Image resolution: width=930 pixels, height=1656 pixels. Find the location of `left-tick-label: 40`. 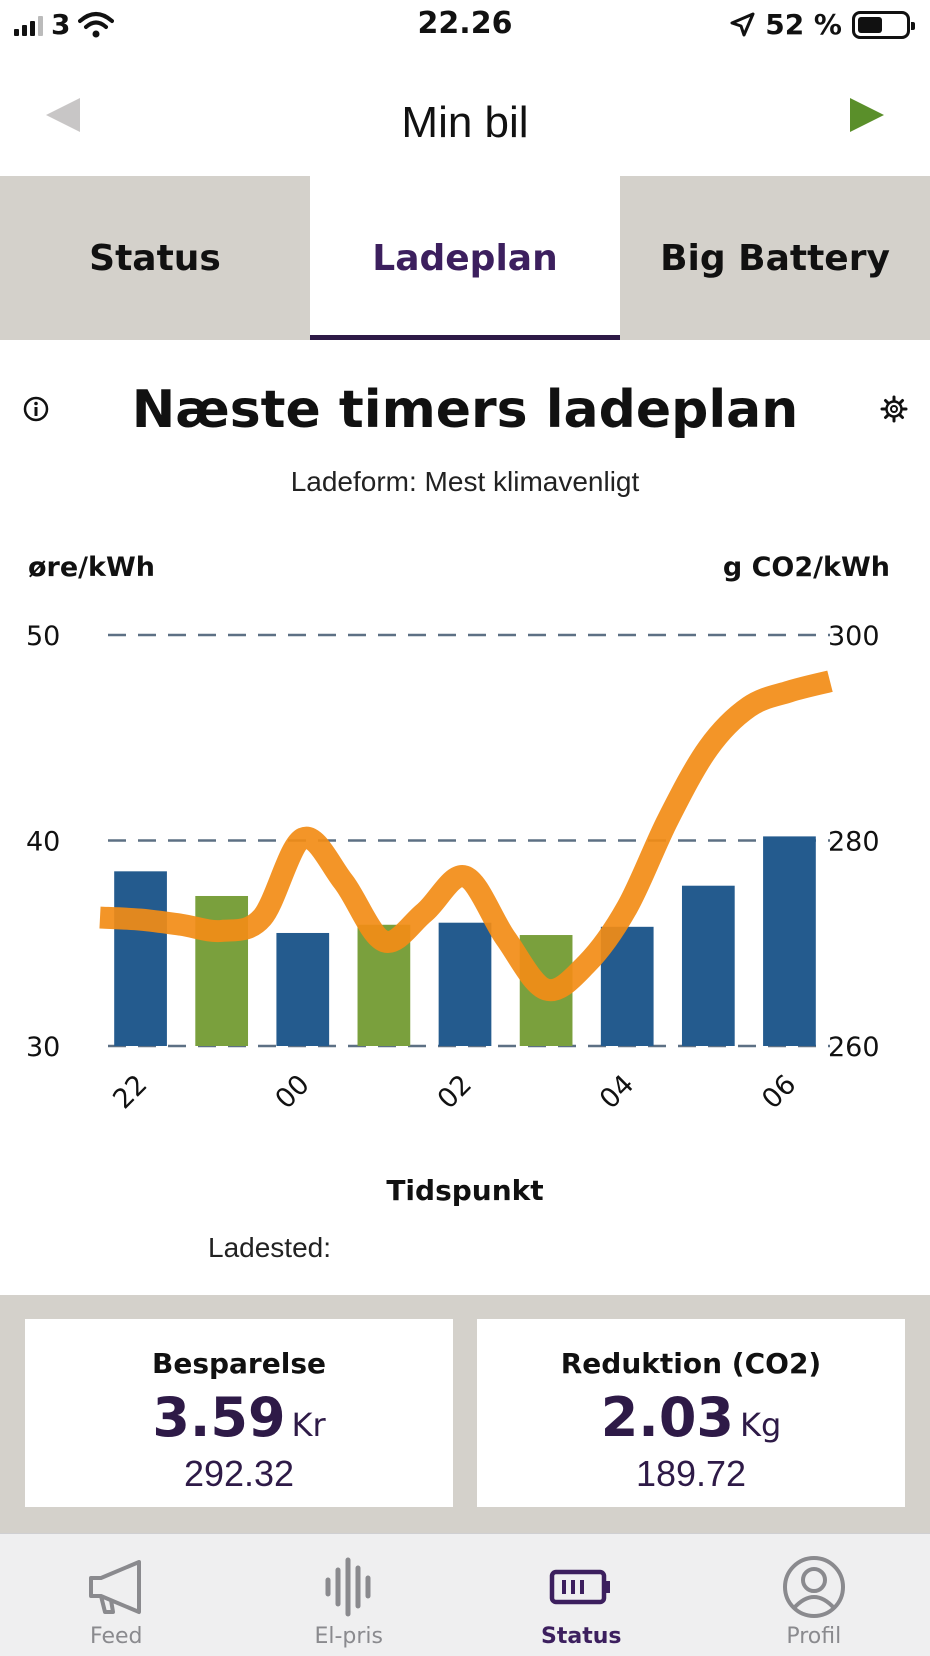

left-tick-label: 40 is located at coordinates (43, 842).